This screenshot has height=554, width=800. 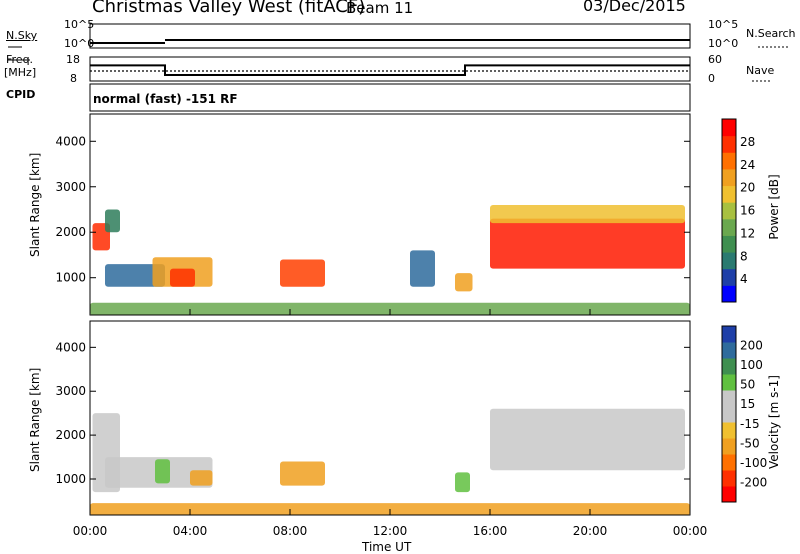 I want to click on x-axis-title: Time UT, so click(x=387, y=547).